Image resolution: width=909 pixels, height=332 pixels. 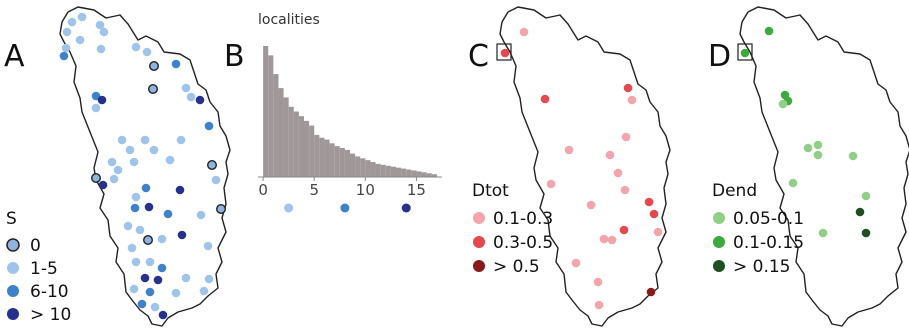 I want to click on inset-box-c, so click(x=504, y=52).